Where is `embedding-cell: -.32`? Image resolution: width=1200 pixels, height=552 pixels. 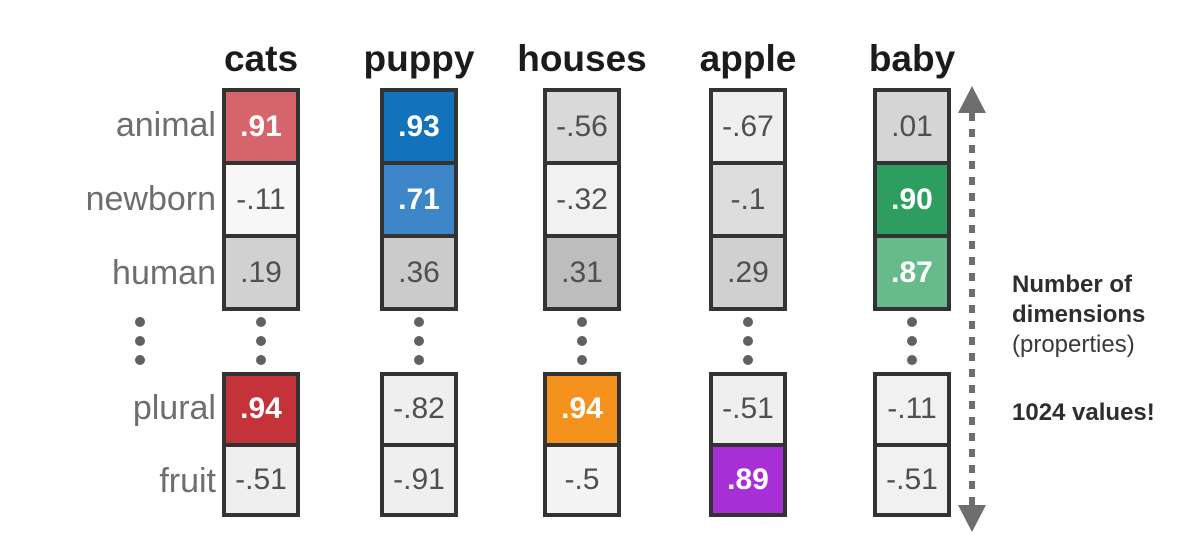
embedding-cell: -.32 is located at coordinates (582, 197).